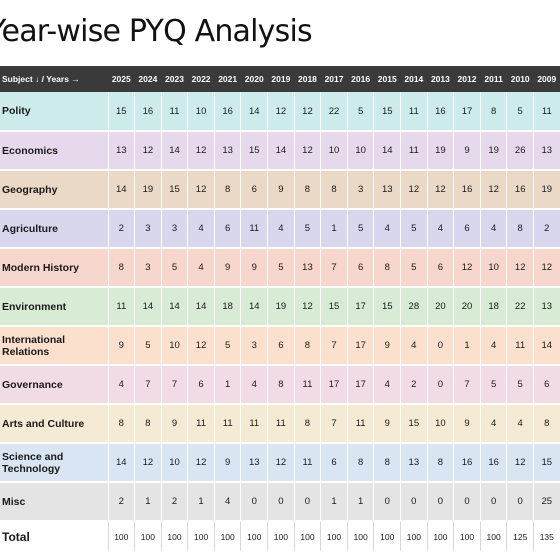  I want to click on value-cell: 3, so click(361, 189).